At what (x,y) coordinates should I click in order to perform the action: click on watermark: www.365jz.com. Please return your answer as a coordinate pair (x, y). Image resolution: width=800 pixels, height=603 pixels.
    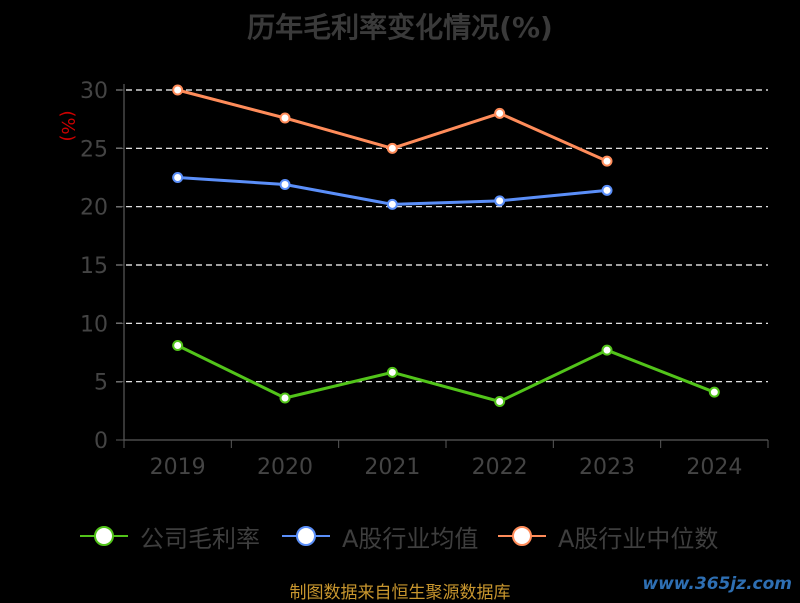
    Looking at the image, I should click on (717, 584).